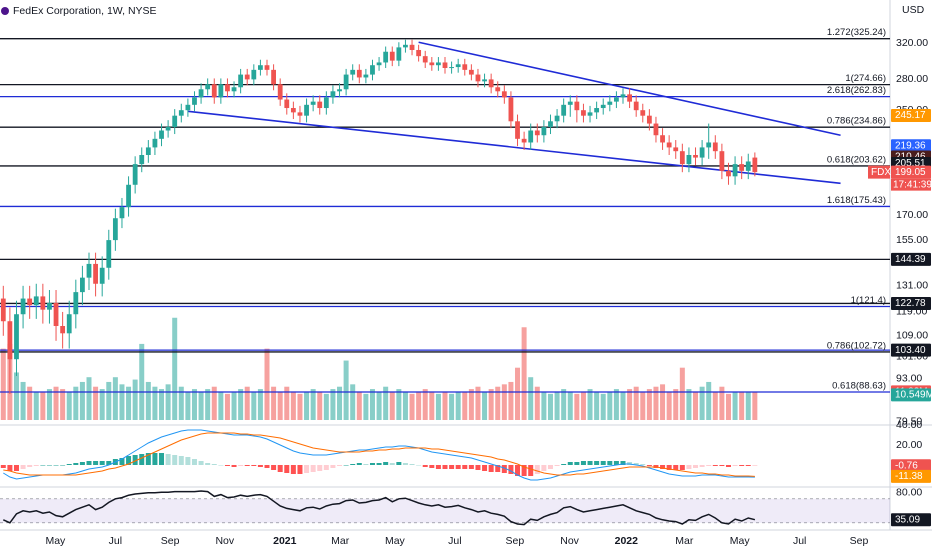 The height and width of the screenshot is (550, 932). Describe the element at coordinates (913, 395) in the screenshot. I see `price-tag-label: 10.549M` at that location.